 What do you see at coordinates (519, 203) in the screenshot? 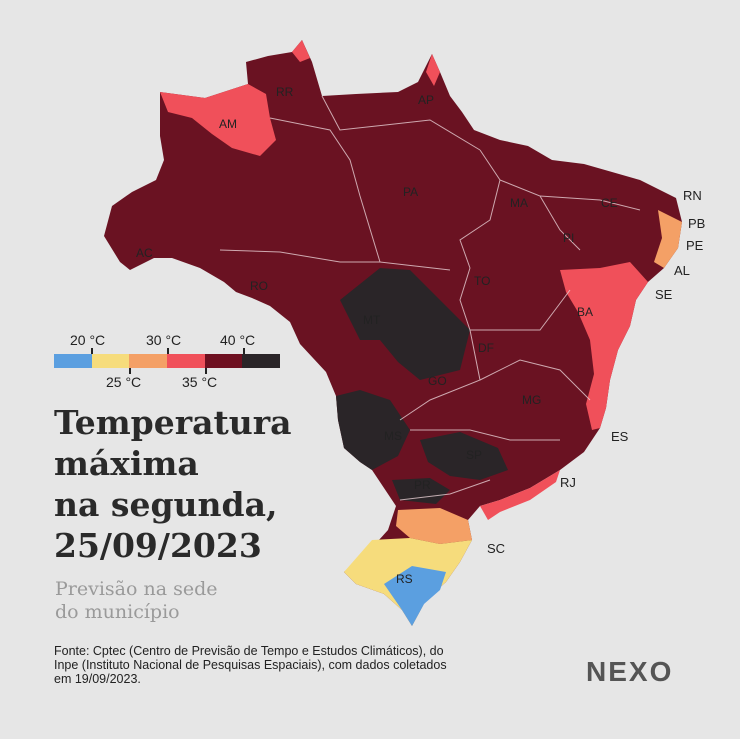
I see `state-label-ma: MA` at bounding box center [519, 203].